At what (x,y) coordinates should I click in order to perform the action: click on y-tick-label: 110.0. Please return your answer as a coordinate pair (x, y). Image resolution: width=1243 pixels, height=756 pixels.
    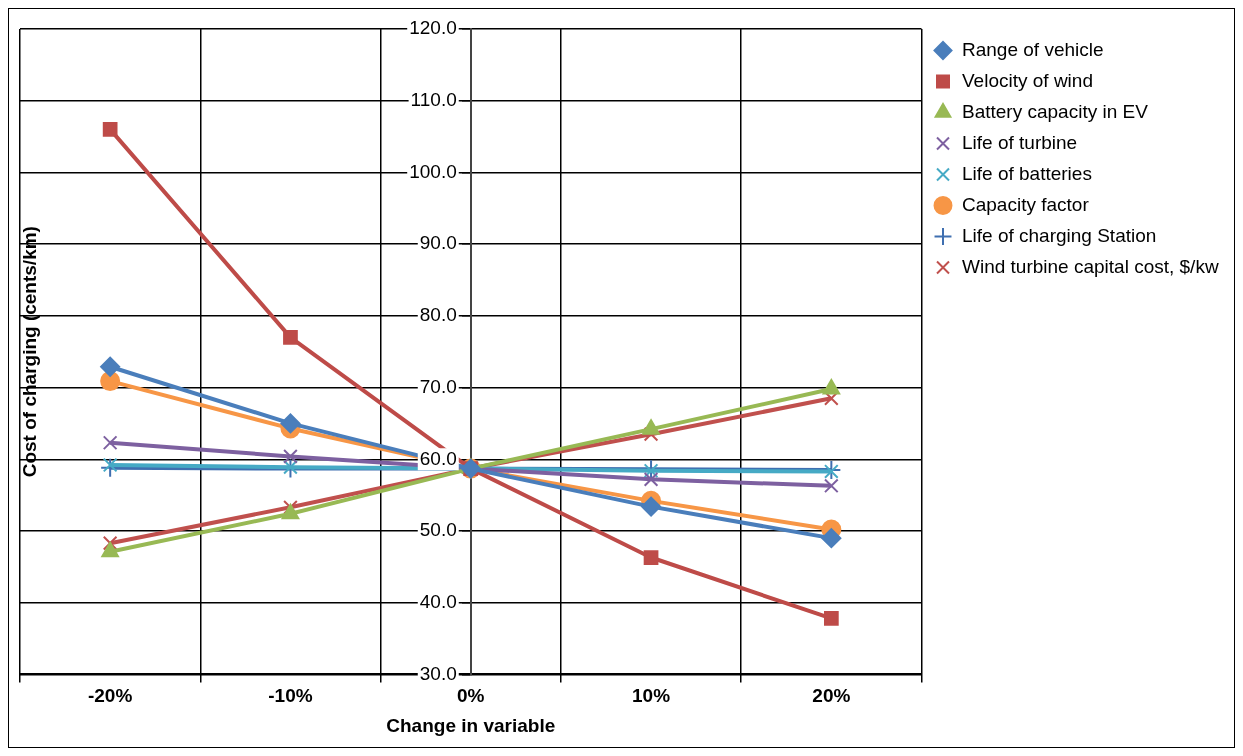
    Looking at the image, I should click on (433, 99).